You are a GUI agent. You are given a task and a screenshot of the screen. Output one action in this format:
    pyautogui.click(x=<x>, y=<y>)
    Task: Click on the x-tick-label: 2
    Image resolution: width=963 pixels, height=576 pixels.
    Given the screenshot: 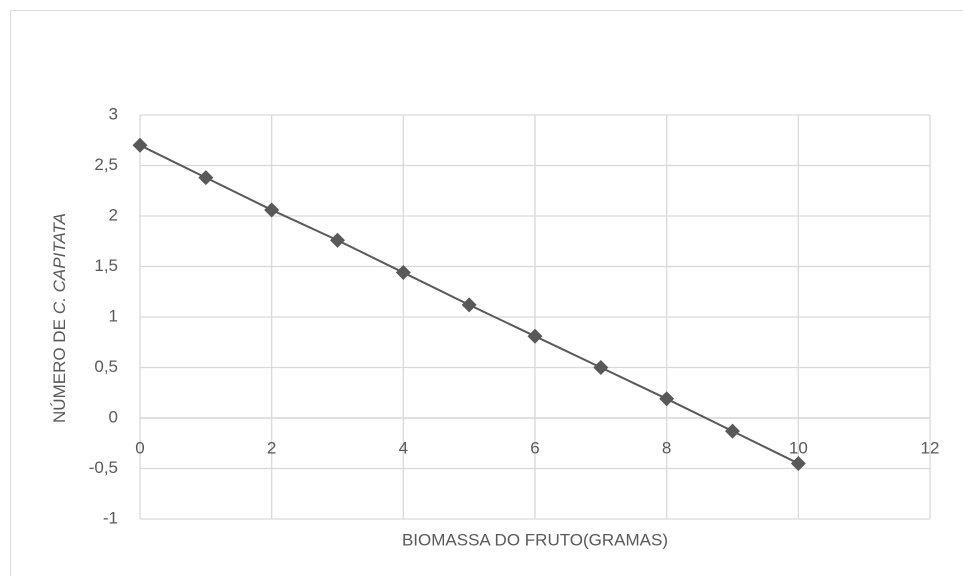 What is the action you would take?
    pyautogui.click(x=271, y=447)
    